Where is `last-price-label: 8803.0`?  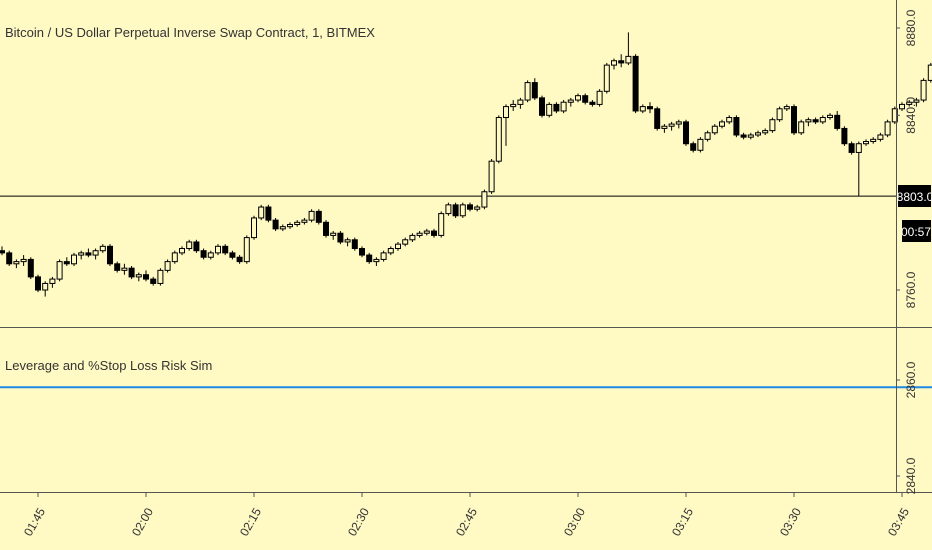 last-price-label: 8803.0 is located at coordinates (914, 197).